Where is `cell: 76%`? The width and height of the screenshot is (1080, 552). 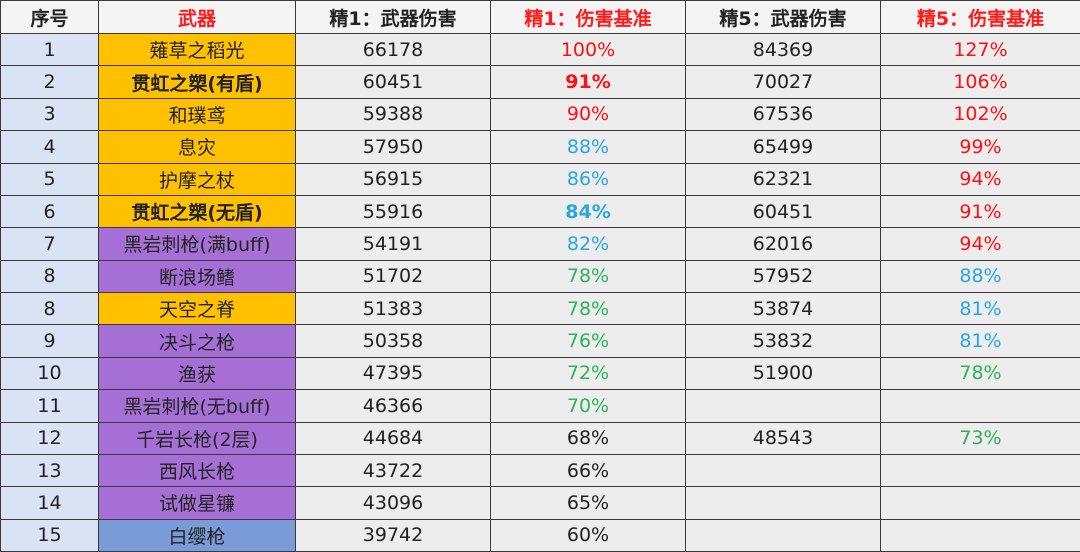 cell: 76% is located at coordinates (588, 341).